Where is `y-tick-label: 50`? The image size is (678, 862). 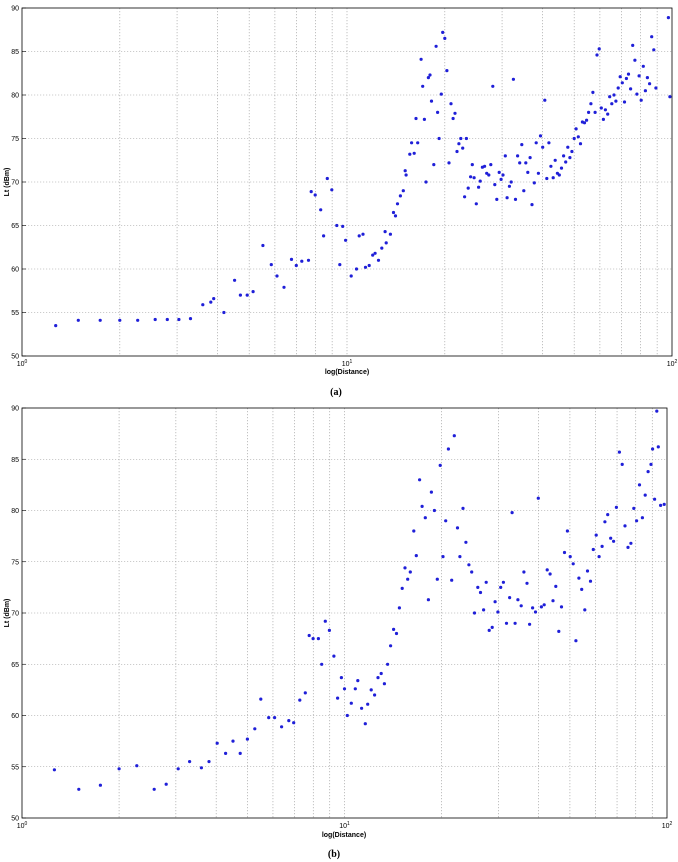
y-tick-label: 50 is located at coordinates (15, 357).